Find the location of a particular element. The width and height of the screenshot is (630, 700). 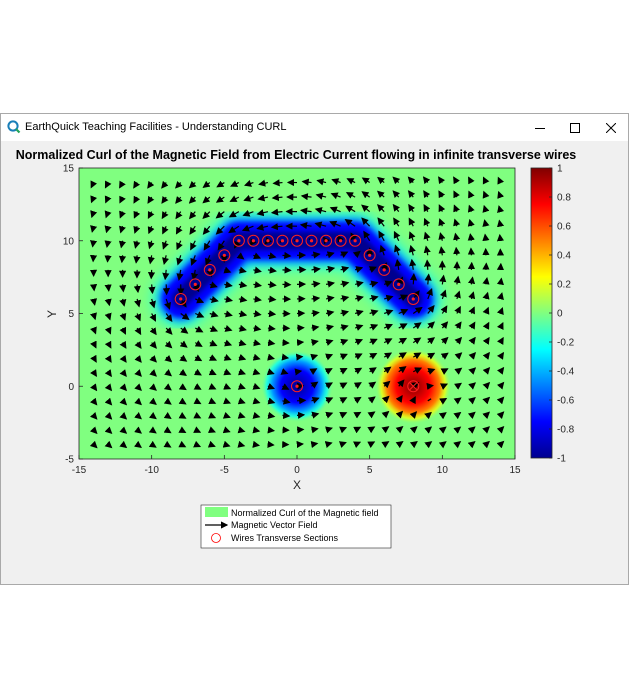

colorbar-tick-label: -1 is located at coordinates (561, 459).